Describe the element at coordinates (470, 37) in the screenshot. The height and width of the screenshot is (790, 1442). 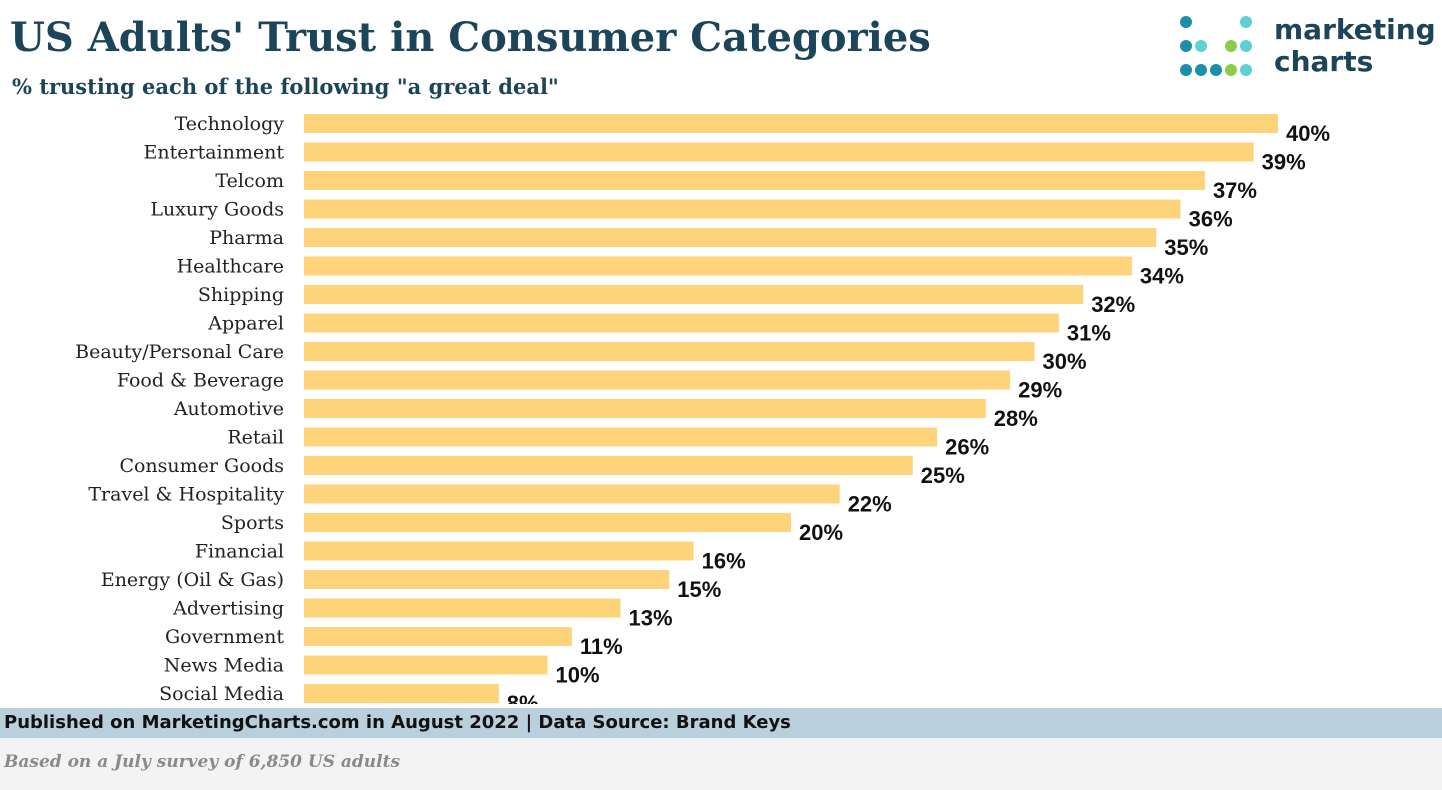
I see `chart-title: US Adults' Trust in Consumer Categories` at that location.